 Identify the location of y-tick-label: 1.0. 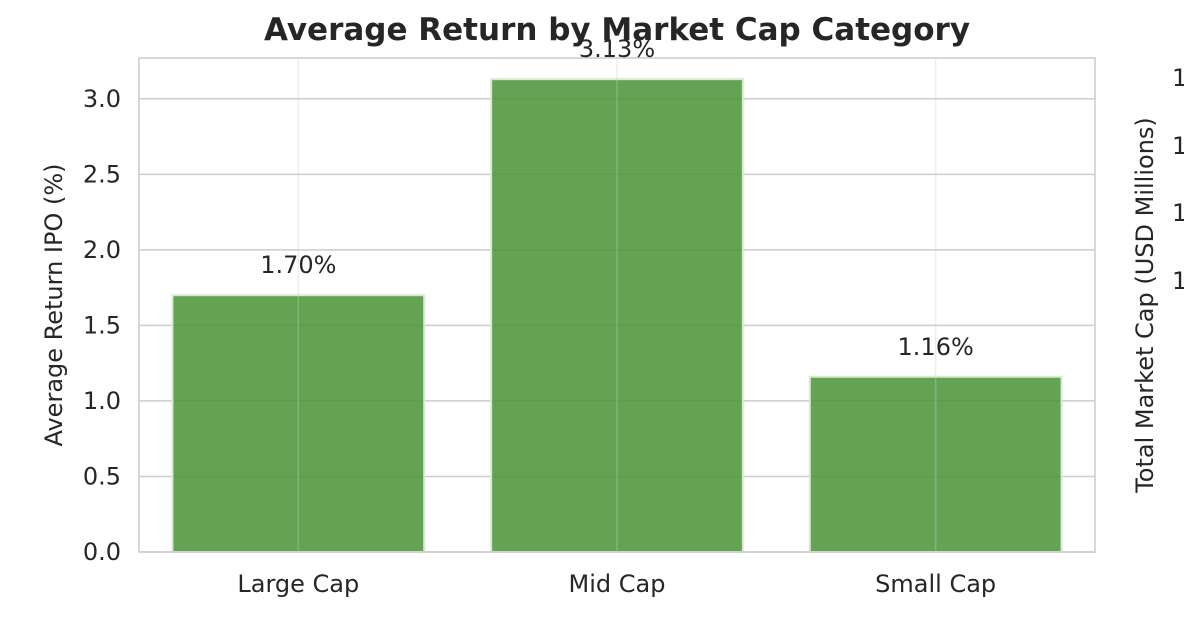
(102, 401).